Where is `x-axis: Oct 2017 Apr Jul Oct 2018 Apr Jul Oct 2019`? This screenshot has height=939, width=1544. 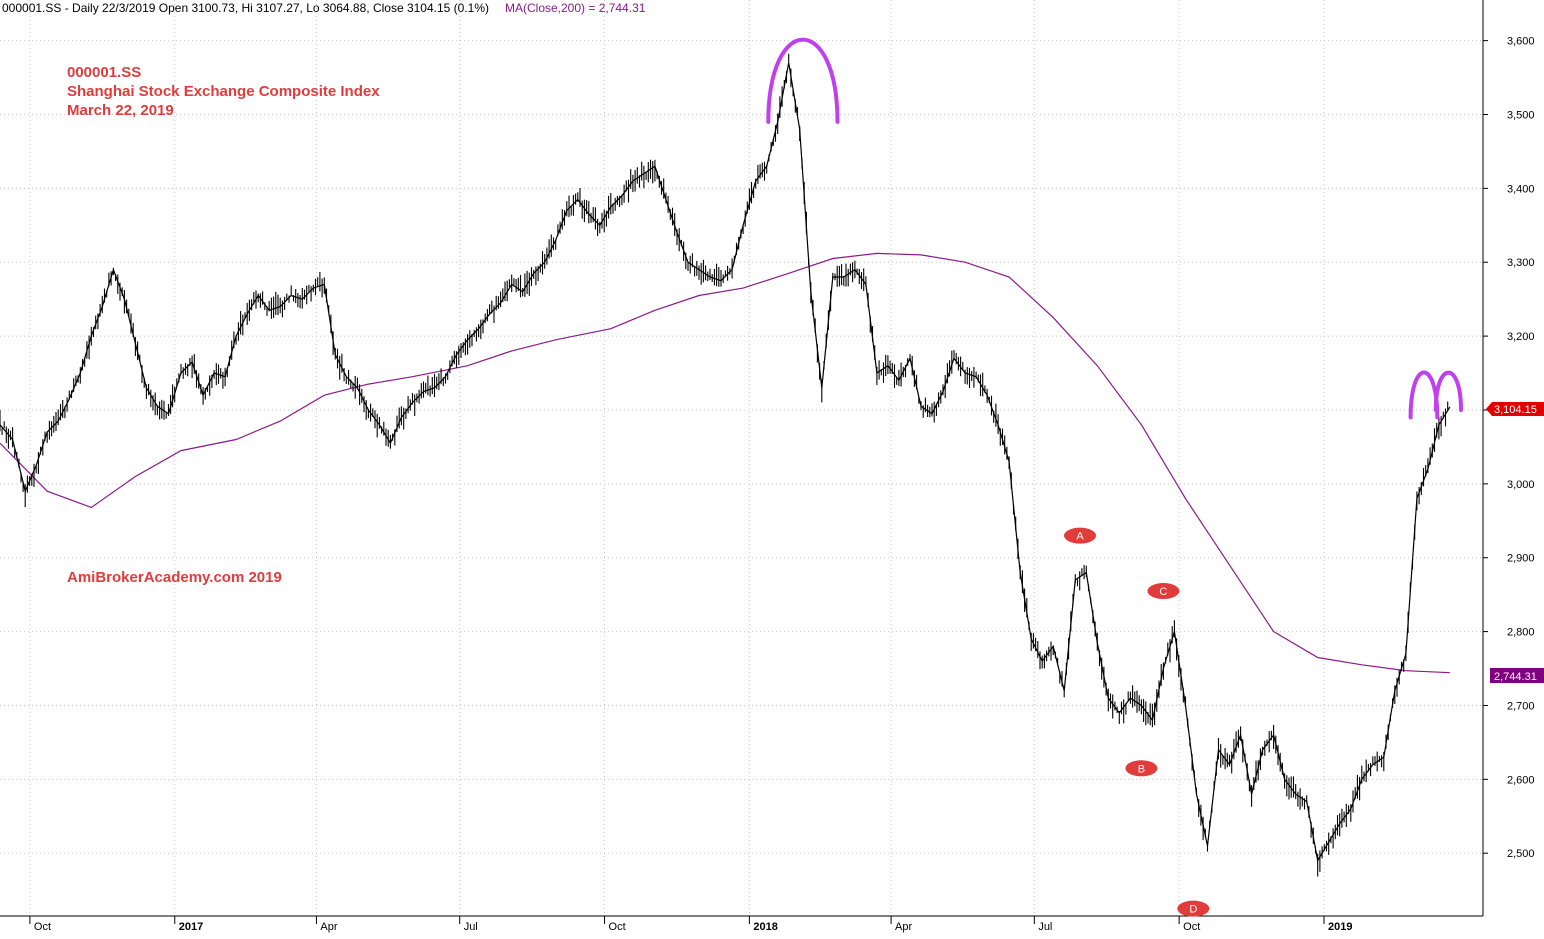 x-axis: Oct 2017 Apr Jul Oct 2018 Apr Jul Oct 2019 is located at coordinates (690, 924).